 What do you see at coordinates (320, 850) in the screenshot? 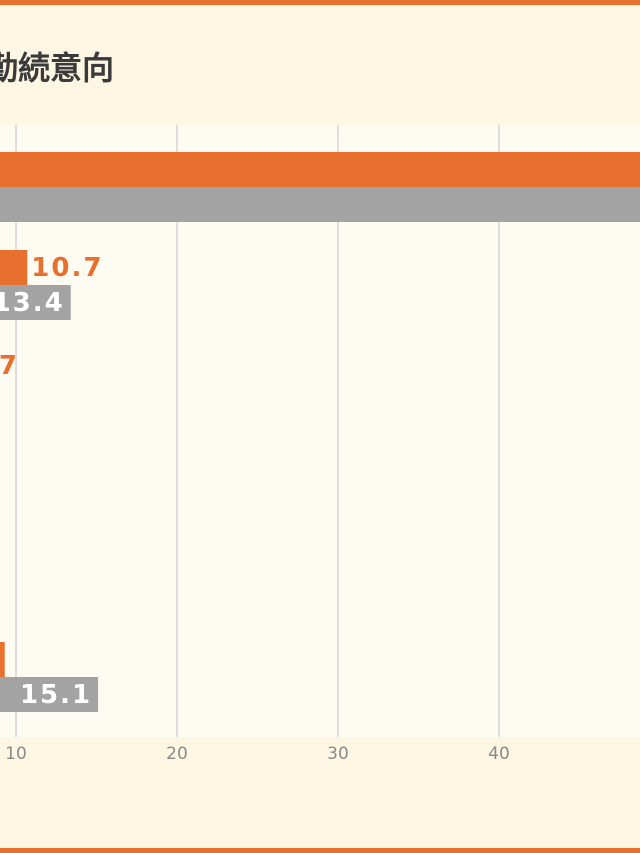
I see `bottom-border` at bounding box center [320, 850].